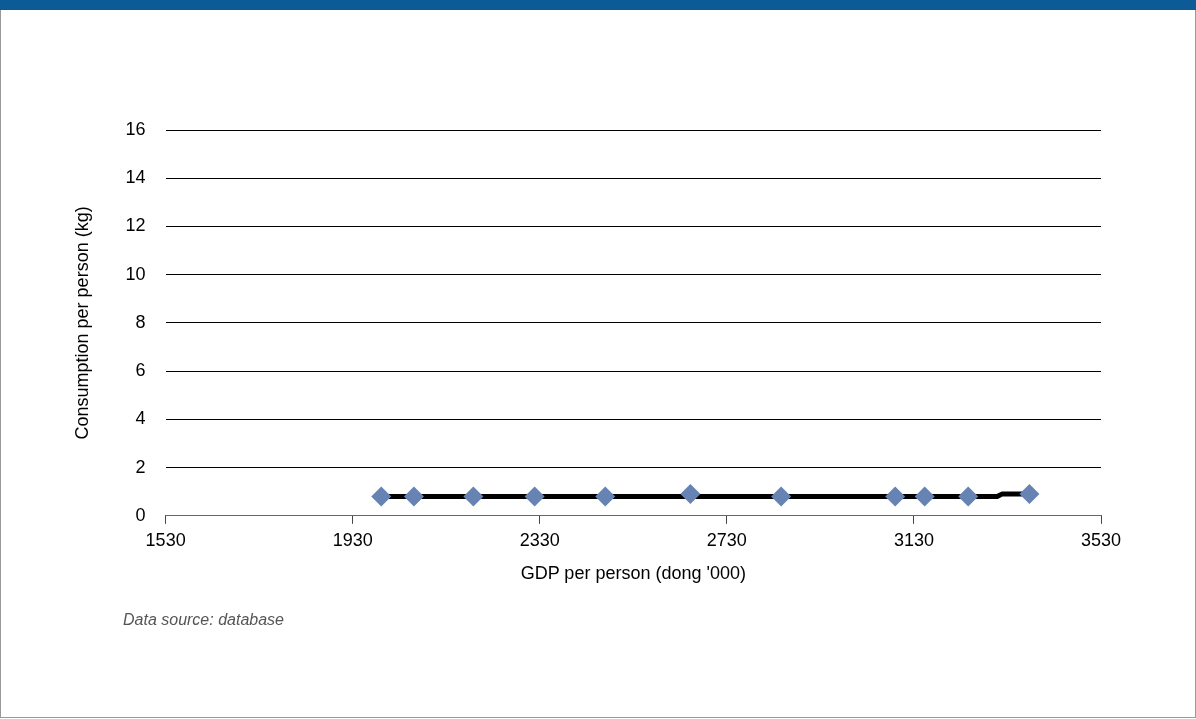  I want to click on y-tick-label: 16, so click(135, 128).